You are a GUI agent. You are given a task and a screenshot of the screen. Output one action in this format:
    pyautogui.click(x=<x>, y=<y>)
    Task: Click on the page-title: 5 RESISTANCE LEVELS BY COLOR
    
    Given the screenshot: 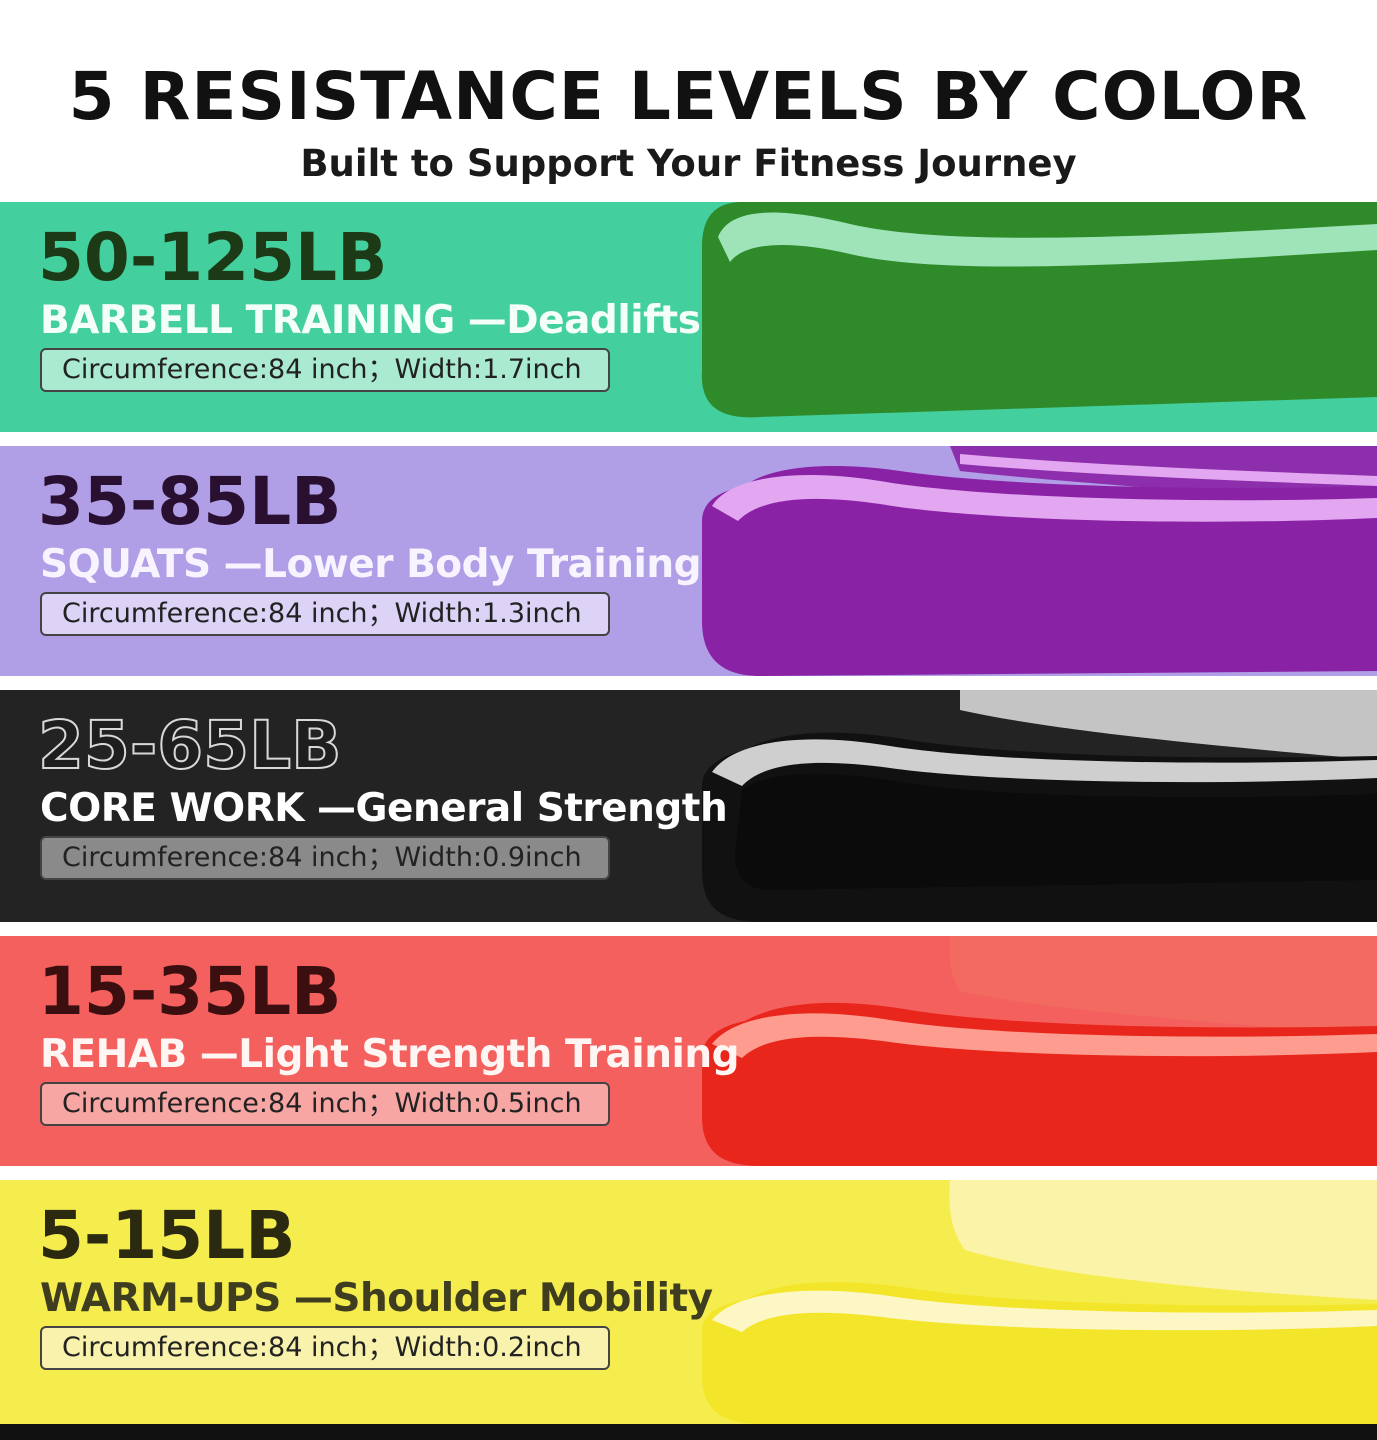 What is the action you would take?
    pyautogui.click(x=688, y=96)
    